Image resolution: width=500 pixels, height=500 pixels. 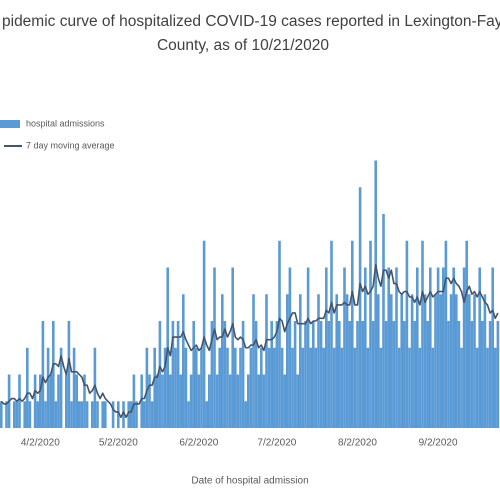 I want to click on x-tick-label: 8/2/2020, so click(x=357, y=443).